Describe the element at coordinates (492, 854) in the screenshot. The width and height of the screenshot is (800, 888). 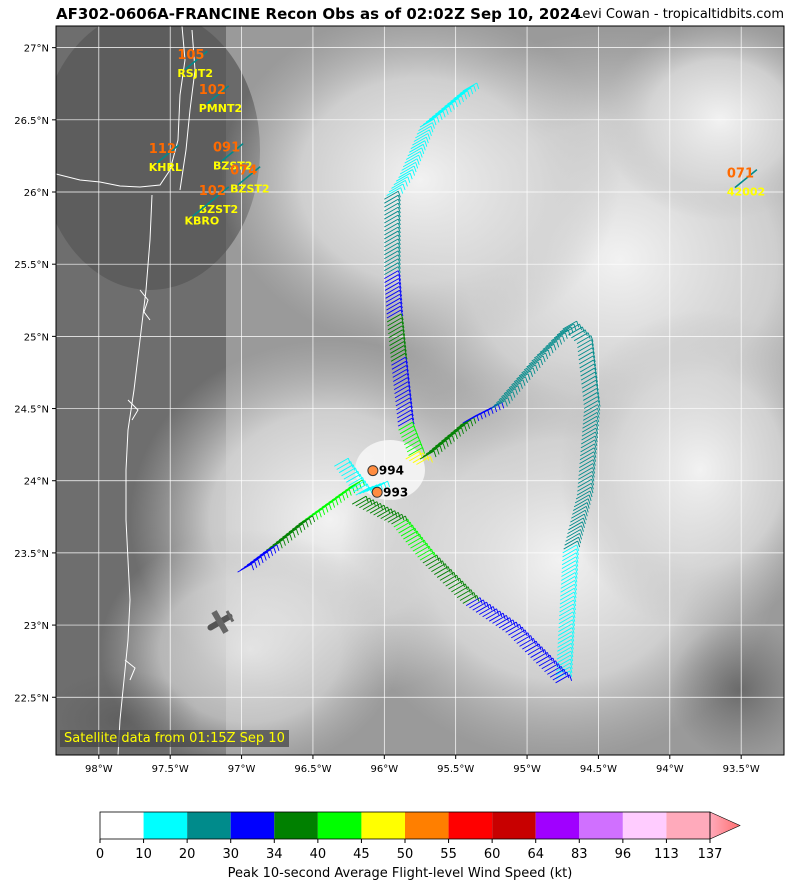
I see `colorbar-tick-label: 60` at that location.